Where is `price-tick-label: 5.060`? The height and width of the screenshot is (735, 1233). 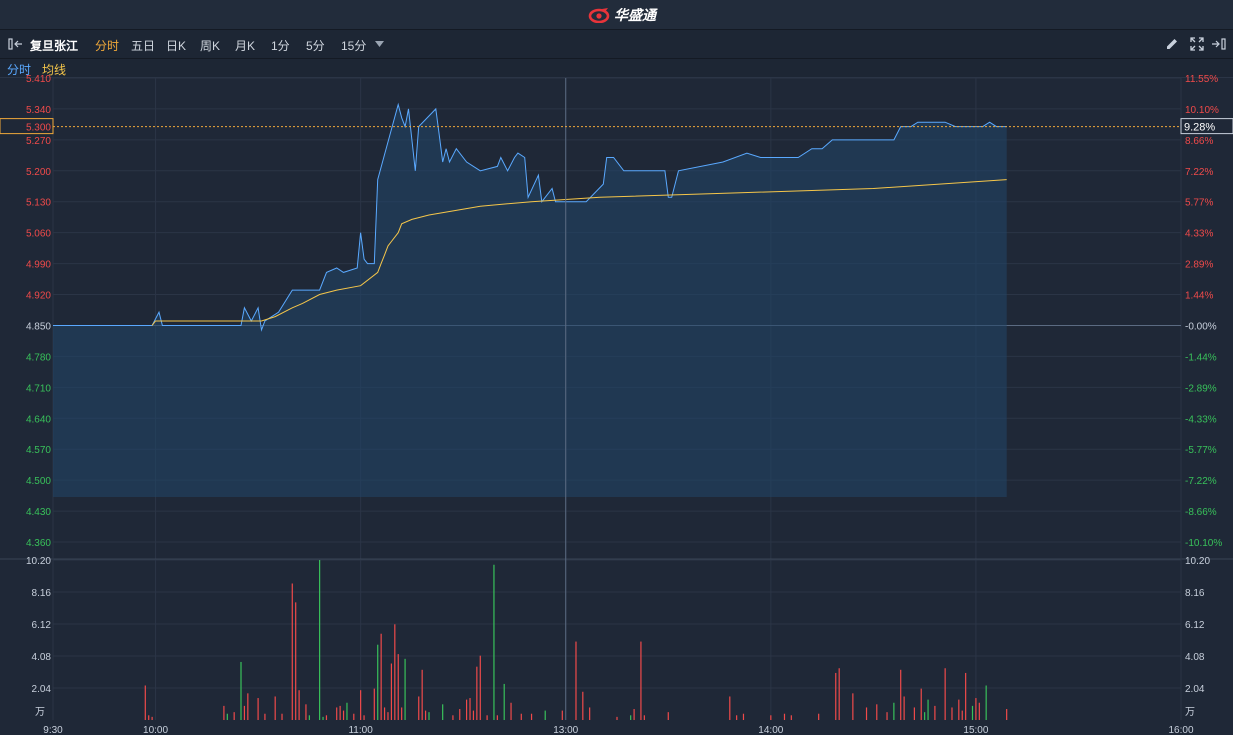
price-tick-label: 5.060 is located at coordinates (38, 234).